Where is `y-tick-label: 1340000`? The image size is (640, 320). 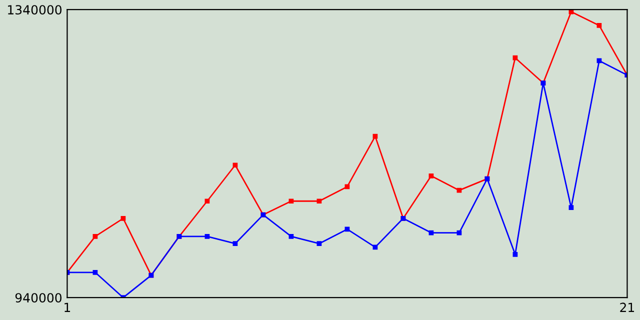 y-tick-label: 1340000 is located at coordinates (35, 10).